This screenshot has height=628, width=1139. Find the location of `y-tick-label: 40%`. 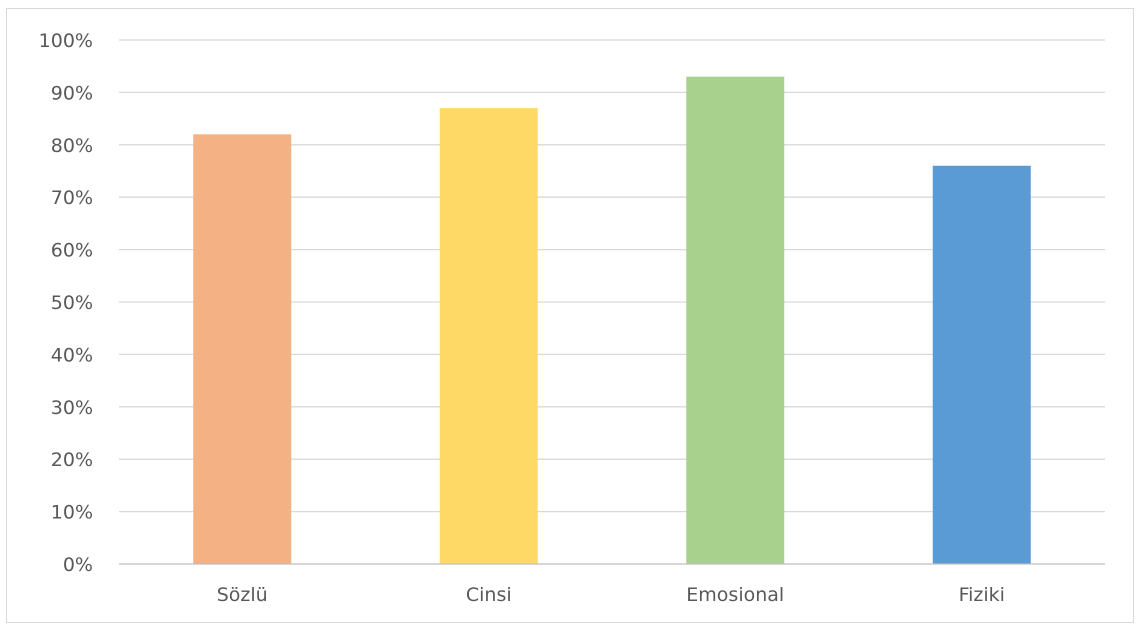

y-tick-label: 40% is located at coordinates (72, 355).